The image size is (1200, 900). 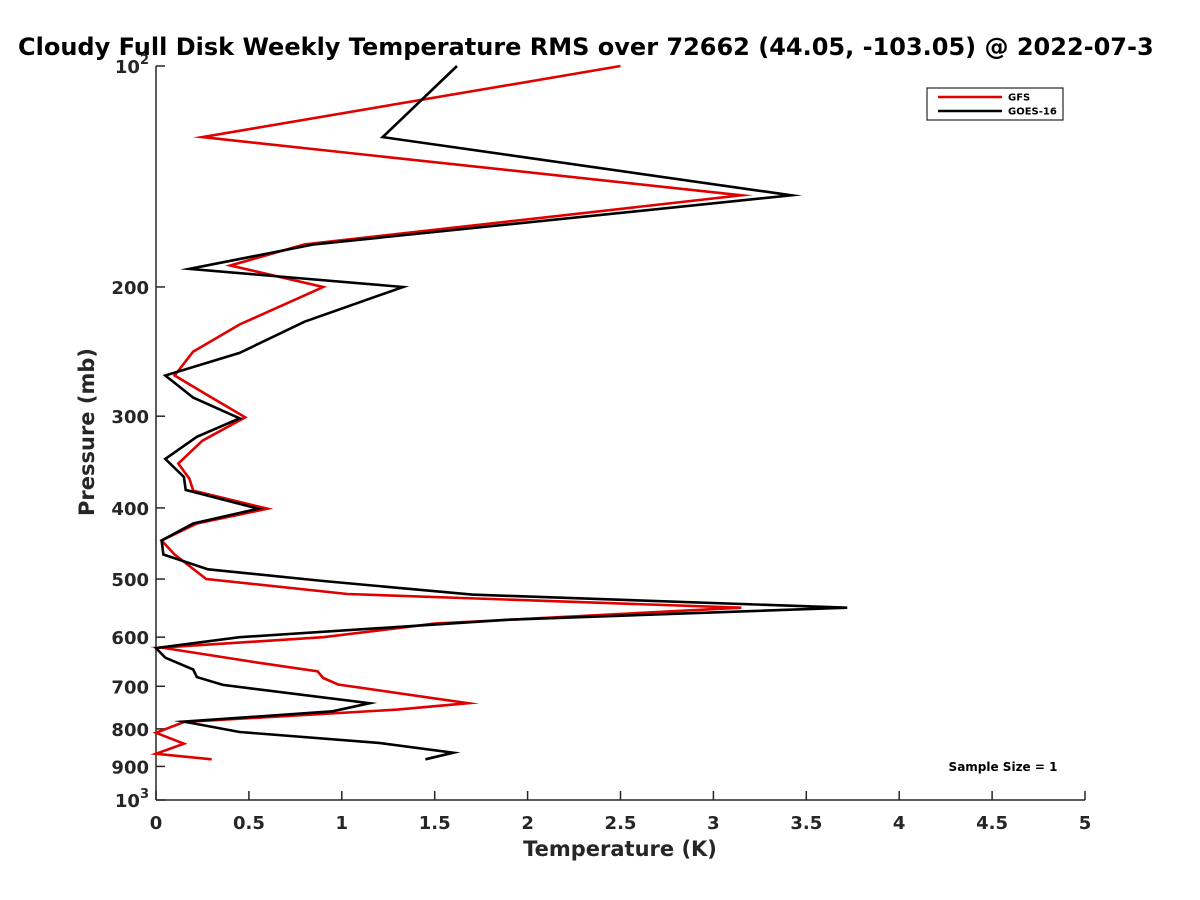 I want to click on y-tick-label: 500, so click(x=130, y=580).